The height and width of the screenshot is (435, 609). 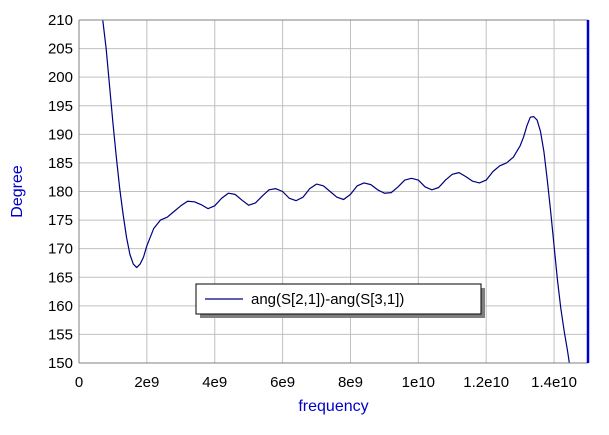 What do you see at coordinates (418, 382) in the screenshot?
I see `x-tick-label: 1e10` at bounding box center [418, 382].